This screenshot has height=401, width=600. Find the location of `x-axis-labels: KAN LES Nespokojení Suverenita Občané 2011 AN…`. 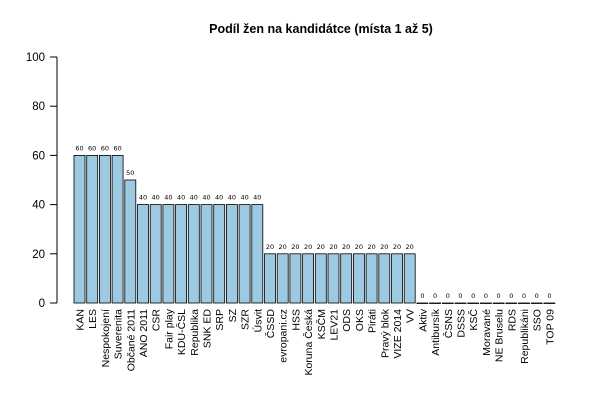

x-axis-labels: KAN LES Nespokojení Suverenita Občané 2011 AN… is located at coordinates (316, 341).